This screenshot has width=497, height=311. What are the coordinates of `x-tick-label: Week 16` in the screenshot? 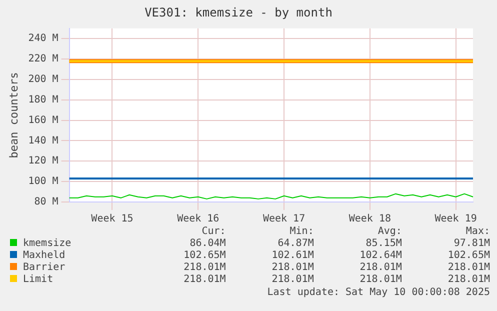 It's located at (198, 219).